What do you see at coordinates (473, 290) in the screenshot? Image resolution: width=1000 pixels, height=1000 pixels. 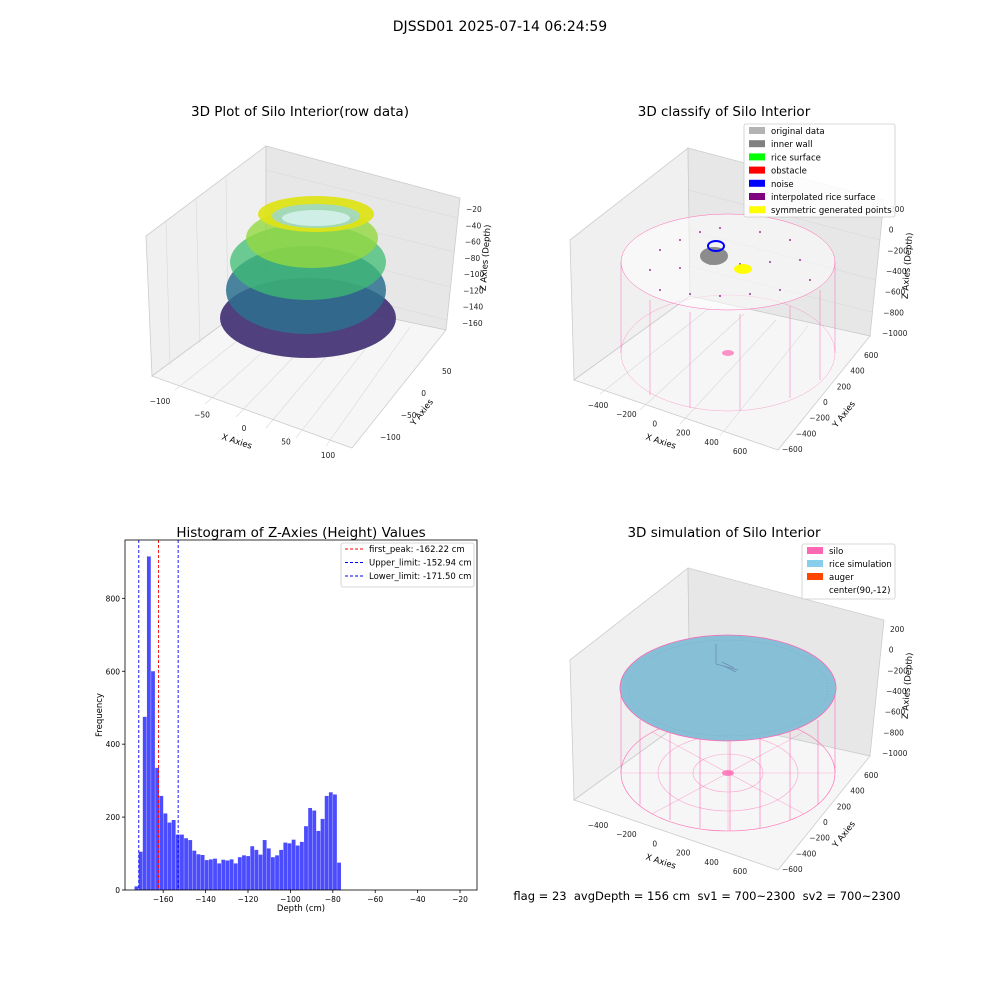 I see `raw-3d-z-tick: −120` at bounding box center [473, 290].